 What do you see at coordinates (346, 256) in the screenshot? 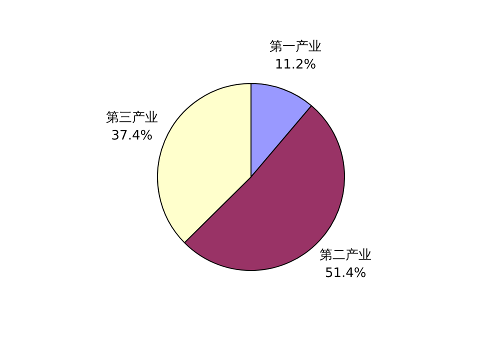
I see `slice-label: 第二产业` at bounding box center [346, 256].